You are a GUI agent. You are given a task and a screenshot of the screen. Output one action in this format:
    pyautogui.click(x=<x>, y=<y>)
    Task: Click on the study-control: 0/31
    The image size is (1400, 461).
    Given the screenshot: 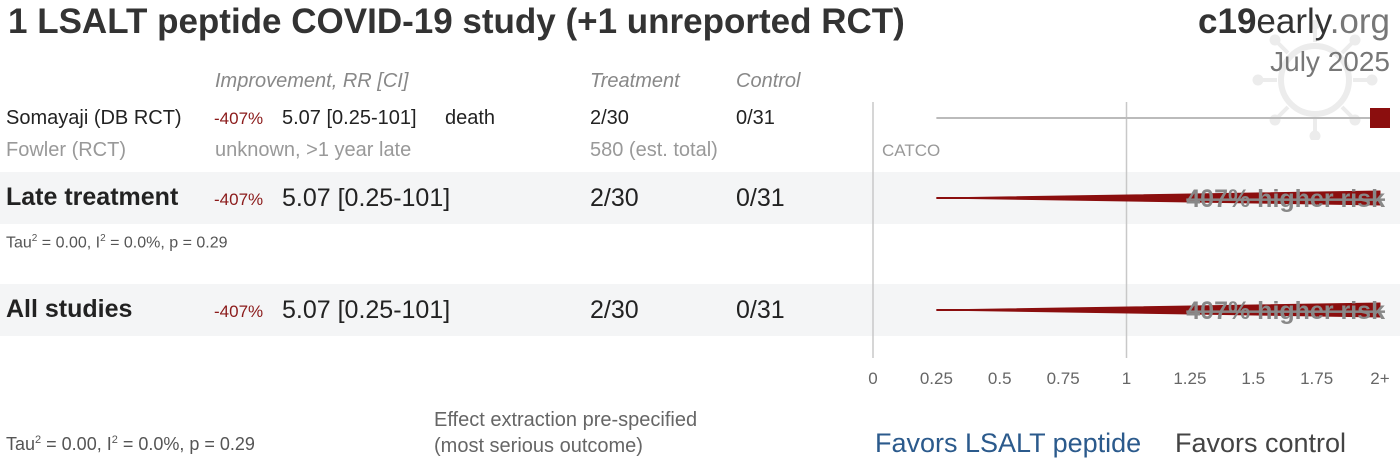 What is the action you would take?
    pyautogui.click(x=755, y=118)
    